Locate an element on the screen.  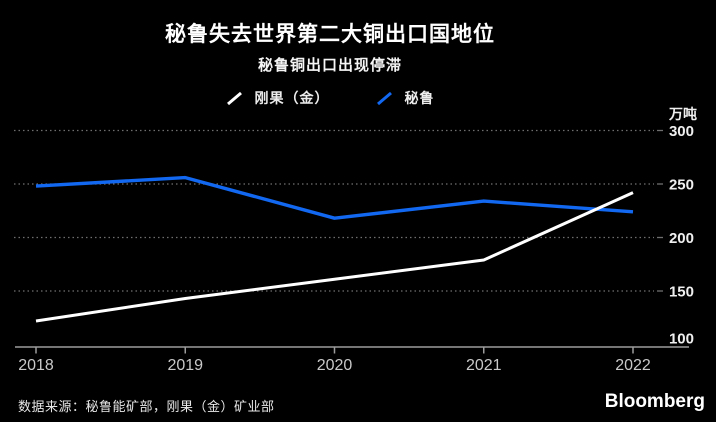
legend-item-congo: 刚果（金） is located at coordinates (278, 98).